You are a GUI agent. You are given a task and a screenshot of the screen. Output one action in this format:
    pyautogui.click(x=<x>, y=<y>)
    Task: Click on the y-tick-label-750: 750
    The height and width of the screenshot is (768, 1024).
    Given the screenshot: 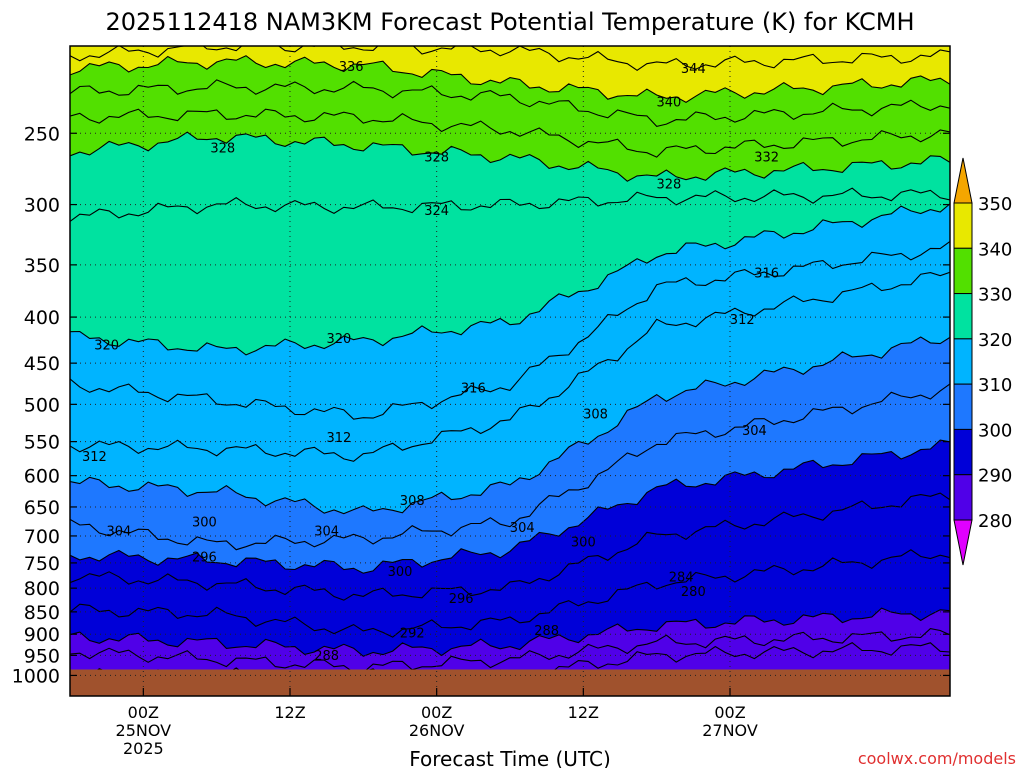 What is the action you would take?
    pyautogui.click(x=42, y=564)
    